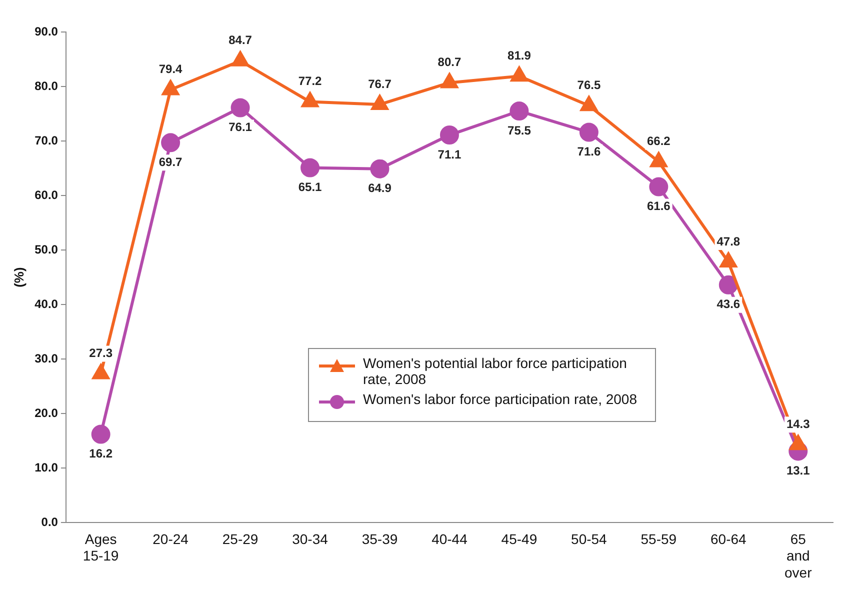  I want to click on y-tick-label: 90.0, so click(46, 31).